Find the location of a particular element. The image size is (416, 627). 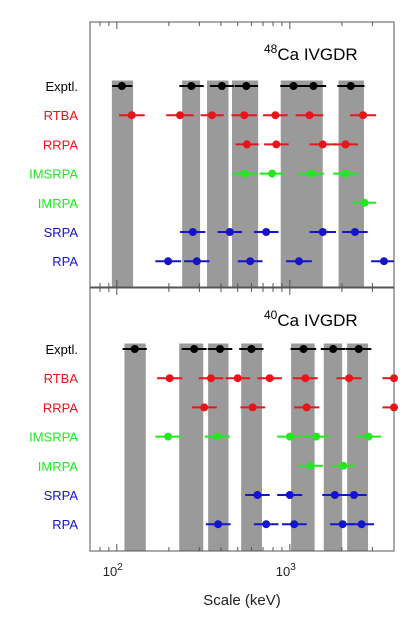

x-tick-label-exponent: 3 is located at coordinates (293, 567).